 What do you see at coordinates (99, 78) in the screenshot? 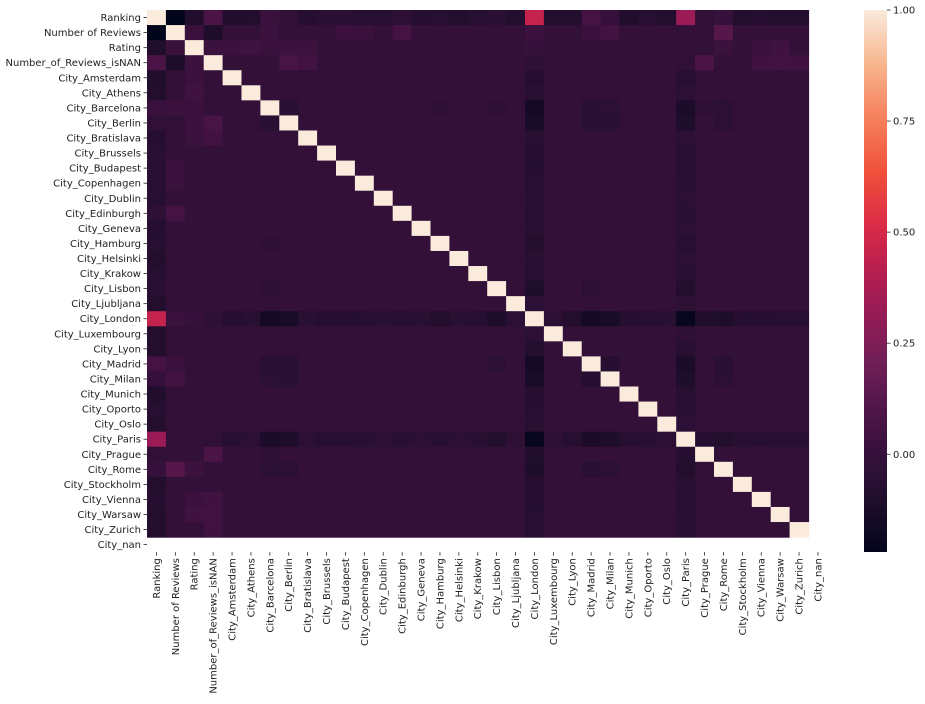
I see `y-tick-label: City_Amsterdam` at bounding box center [99, 78].